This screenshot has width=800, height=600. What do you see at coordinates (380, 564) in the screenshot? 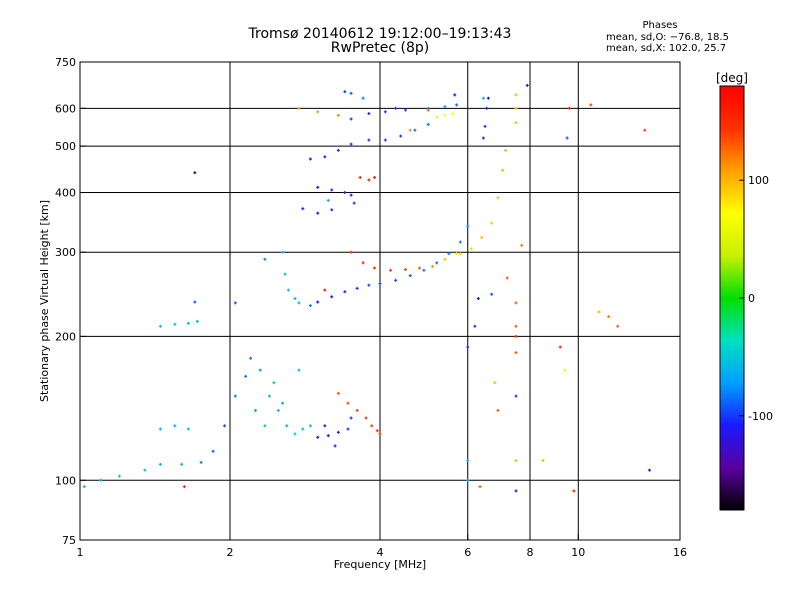
I see `x-axis-label: Frequency [MHz]` at bounding box center [380, 564].